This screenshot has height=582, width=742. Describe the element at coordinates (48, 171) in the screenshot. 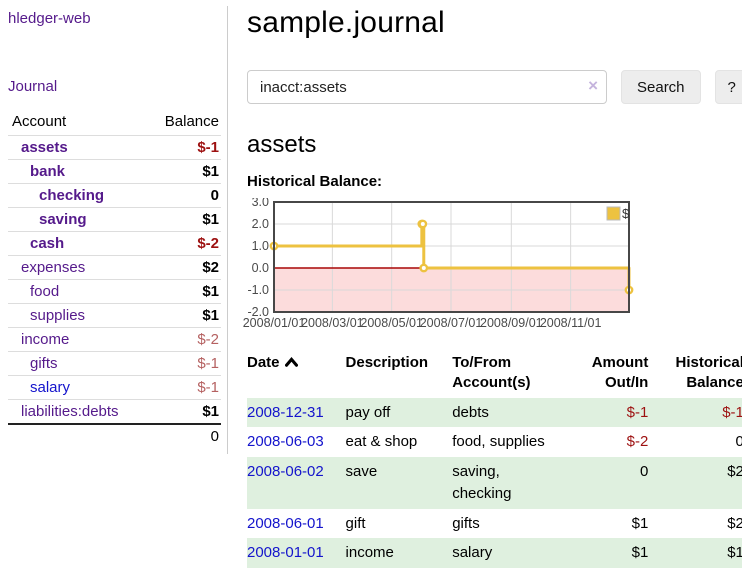

I see `account-link-bank: bank` at that location.